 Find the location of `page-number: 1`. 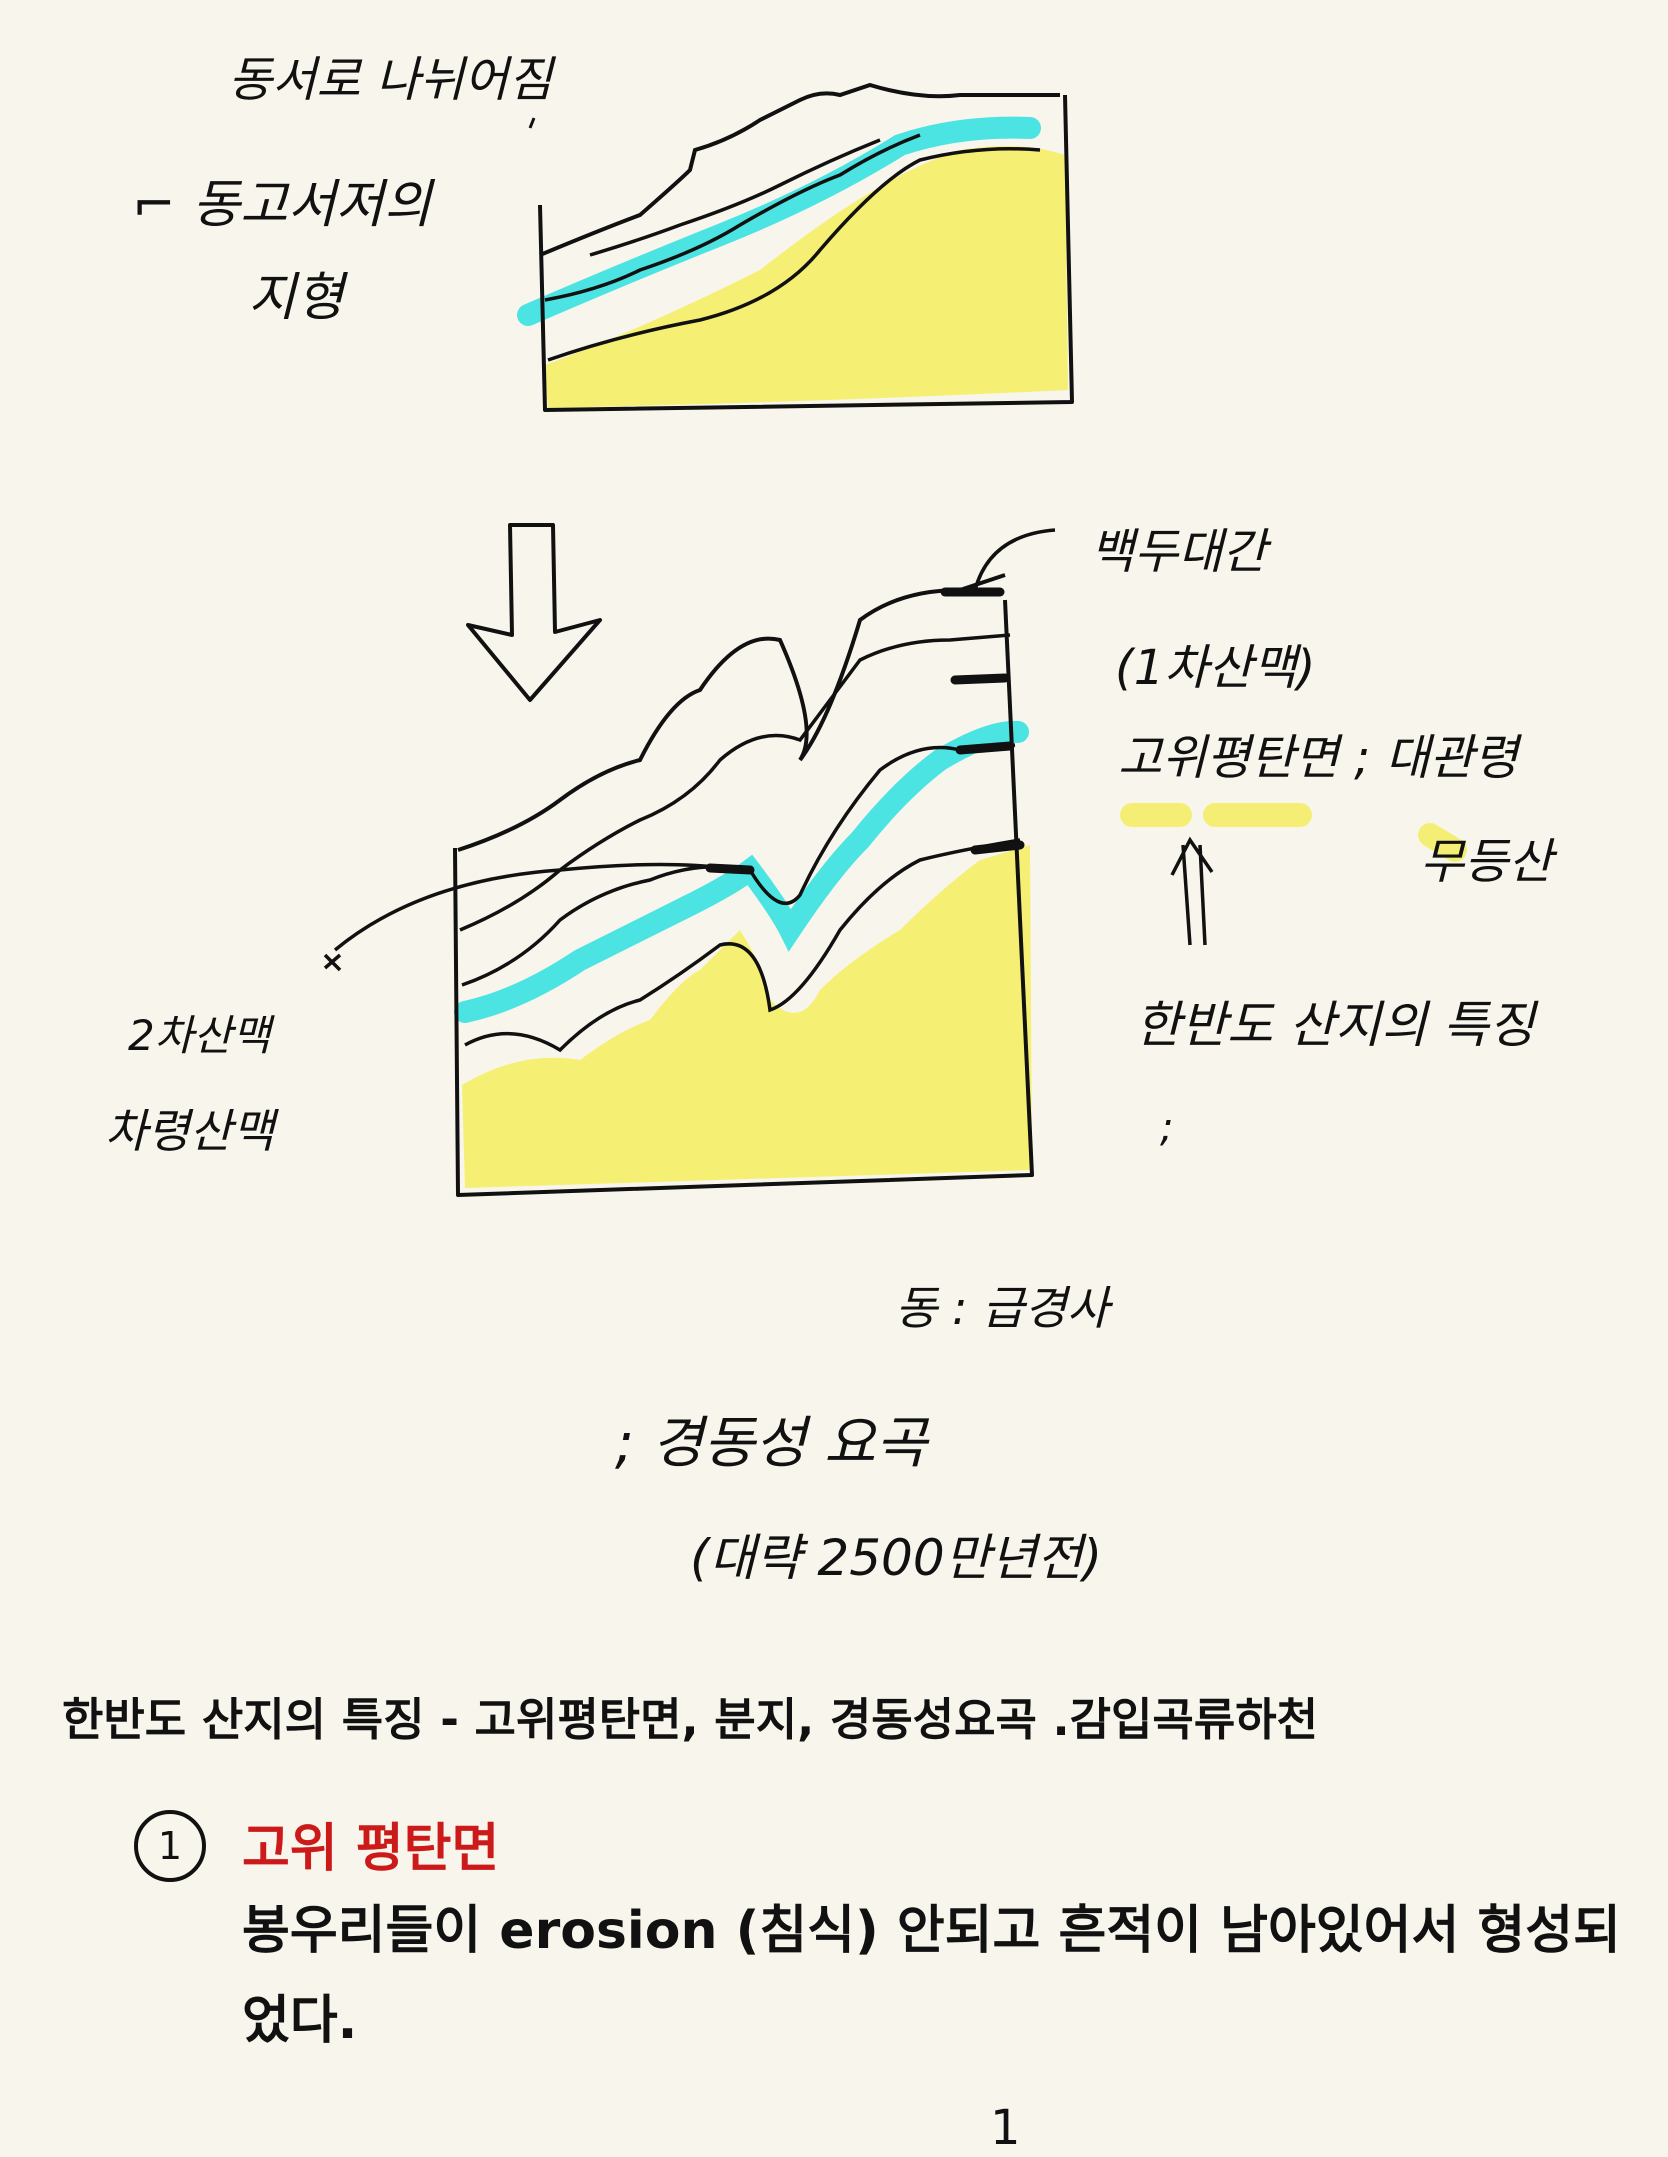

page-number: 1 is located at coordinates (1005, 2128).